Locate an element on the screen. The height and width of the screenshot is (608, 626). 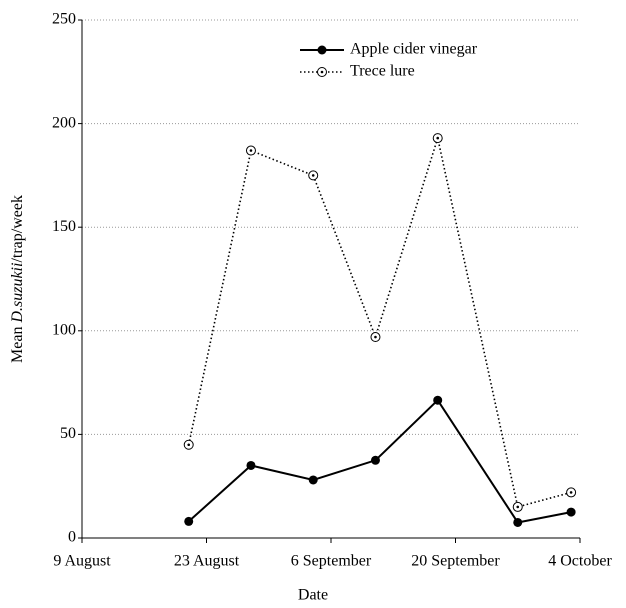
y-tick-label: 50 is located at coordinates (68, 433).